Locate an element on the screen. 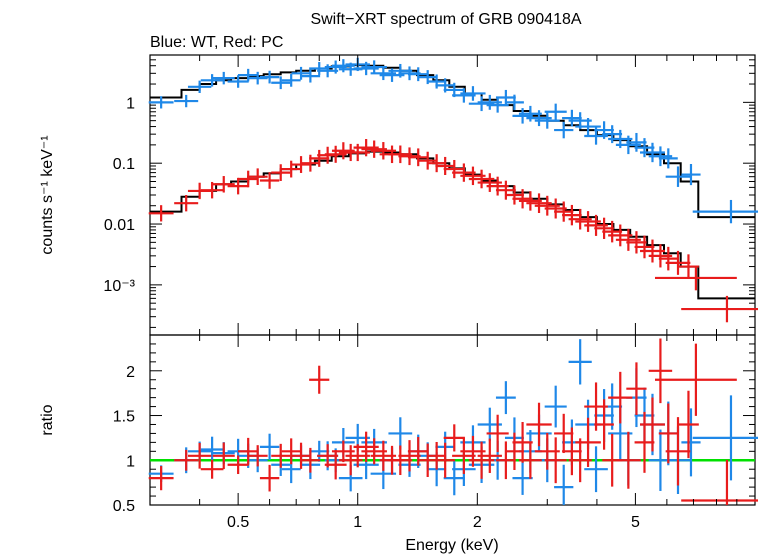 Image resolution: width=758 pixels, height=556 pixels. x-tick-label: 2 is located at coordinates (477, 522).